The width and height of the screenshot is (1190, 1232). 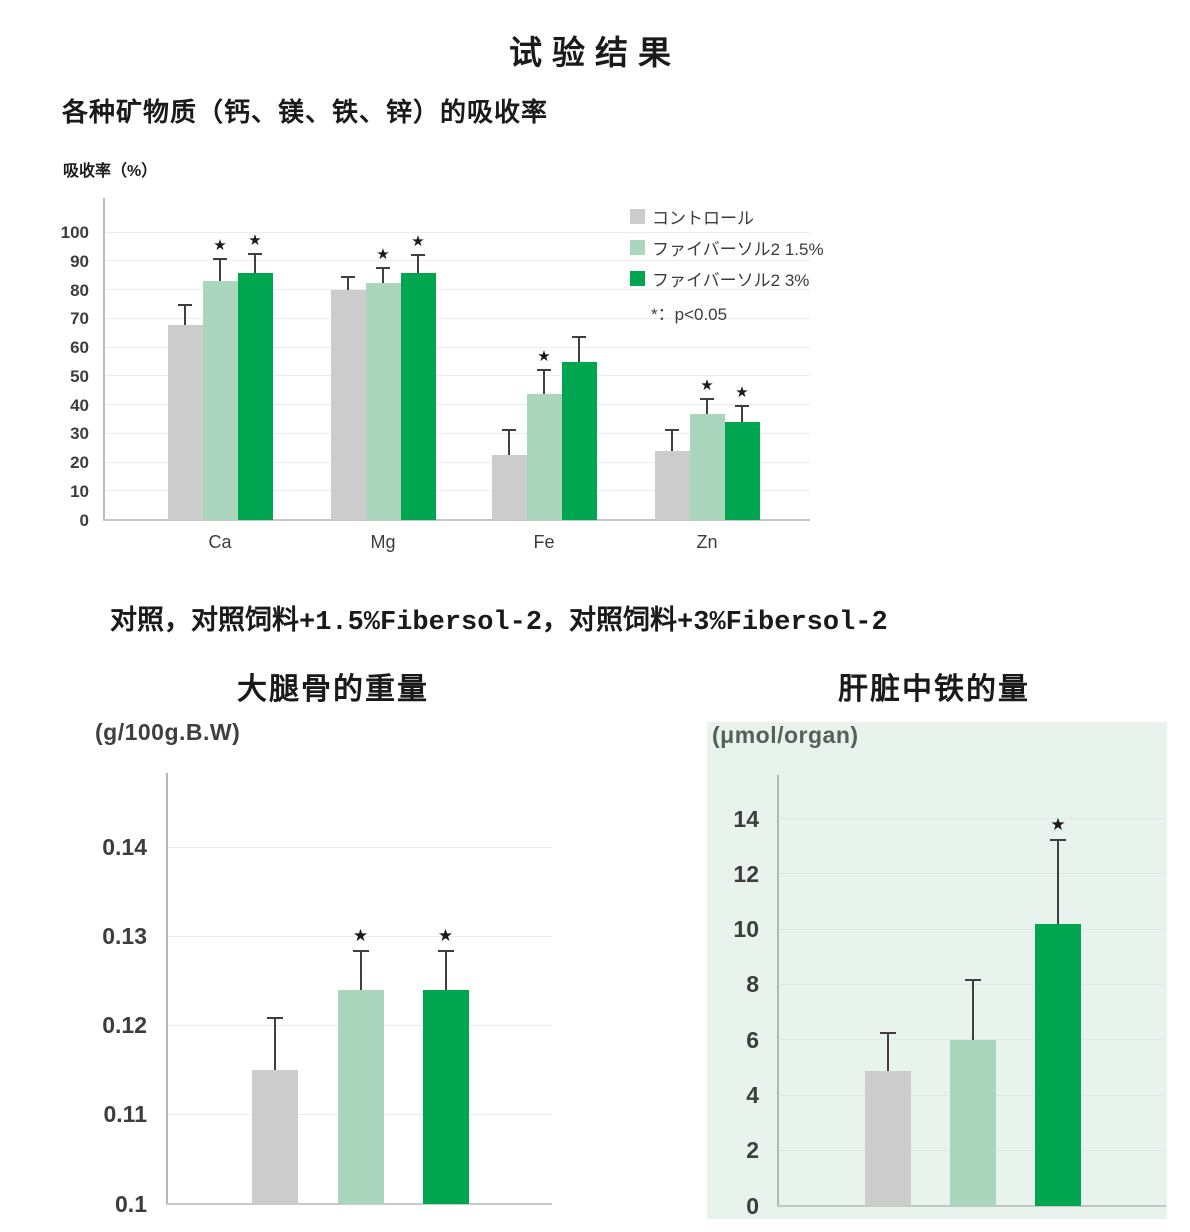 What do you see at coordinates (79, 261) in the screenshot?
I see `mineral-absorption-ytick-90: 90` at bounding box center [79, 261].